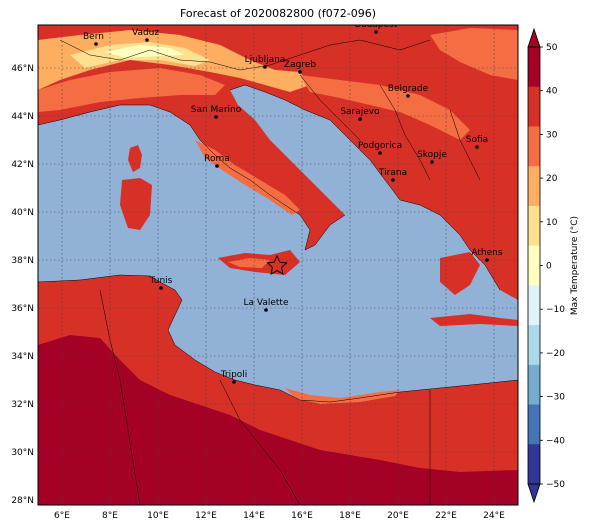  Describe the element at coordinates (206, 516) in the screenshot. I see `lon-tick-label: 12°E` at that location.